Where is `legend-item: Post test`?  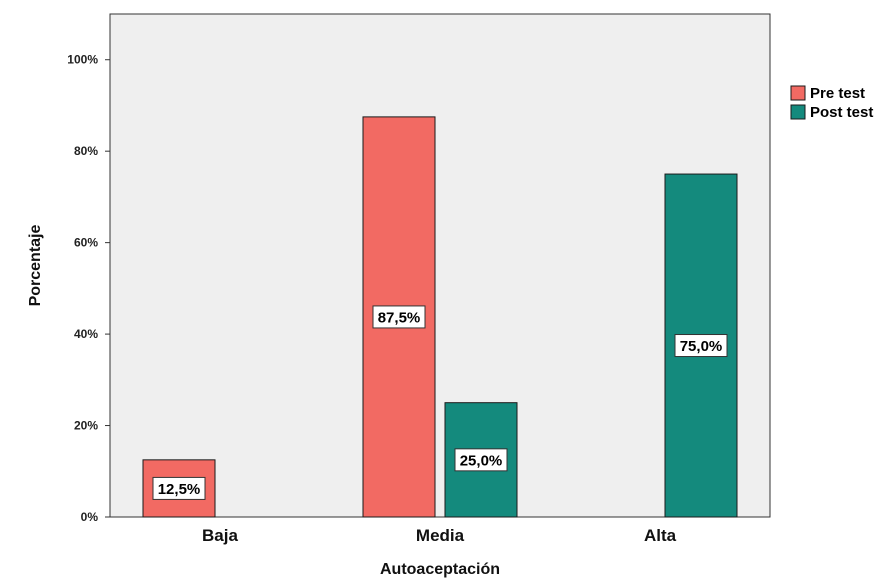 legend-item: Post test is located at coordinates (831, 112).